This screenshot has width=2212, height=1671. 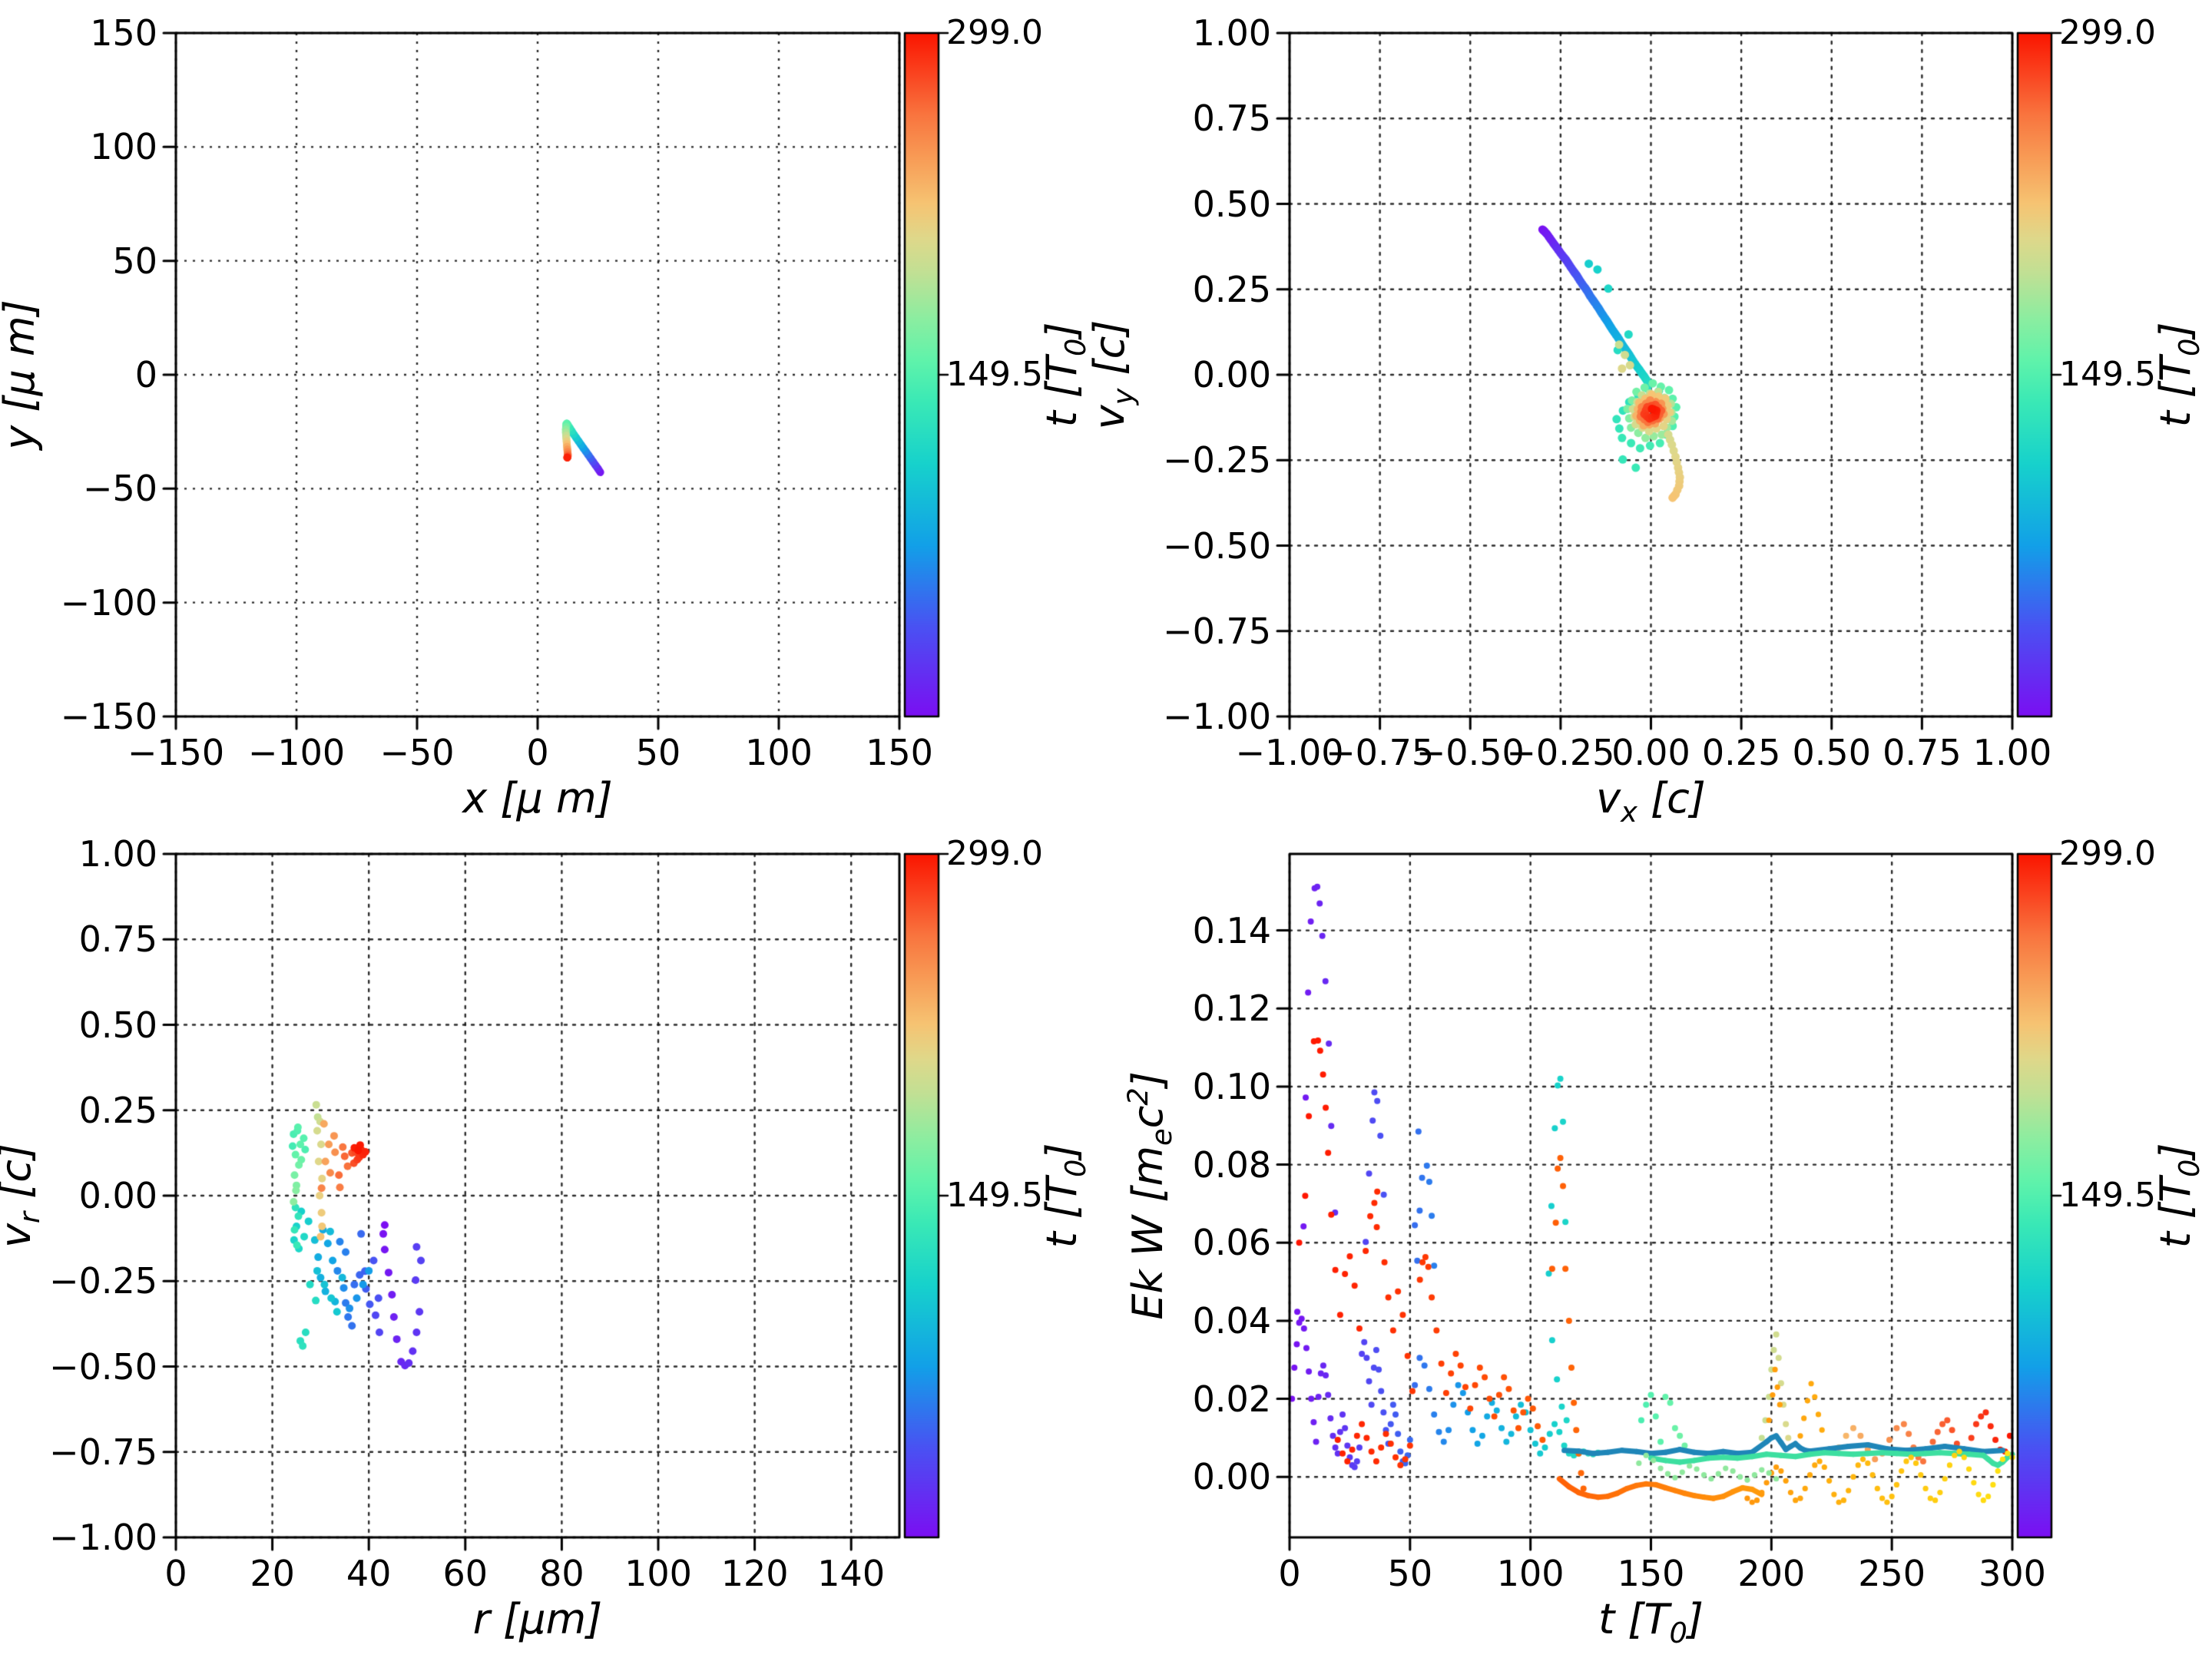 What do you see at coordinates (1231, 930) in the screenshot?
I see `y-tick-label: 0.14` at bounding box center [1231, 930].